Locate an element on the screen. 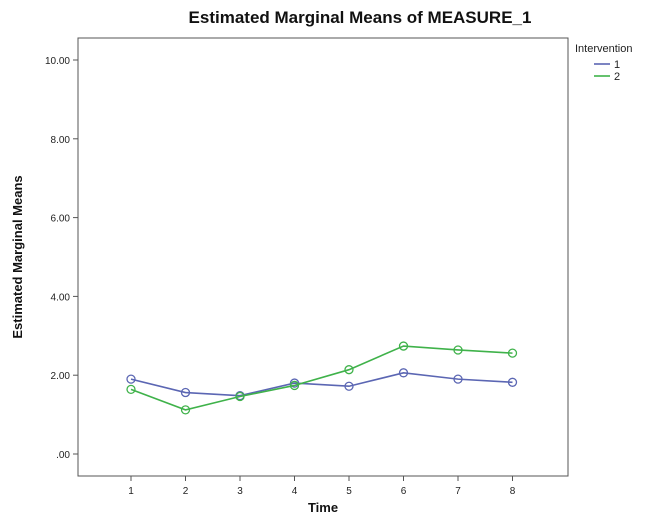  y-tick-label: 4.00 is located at coordinates (61, 297).